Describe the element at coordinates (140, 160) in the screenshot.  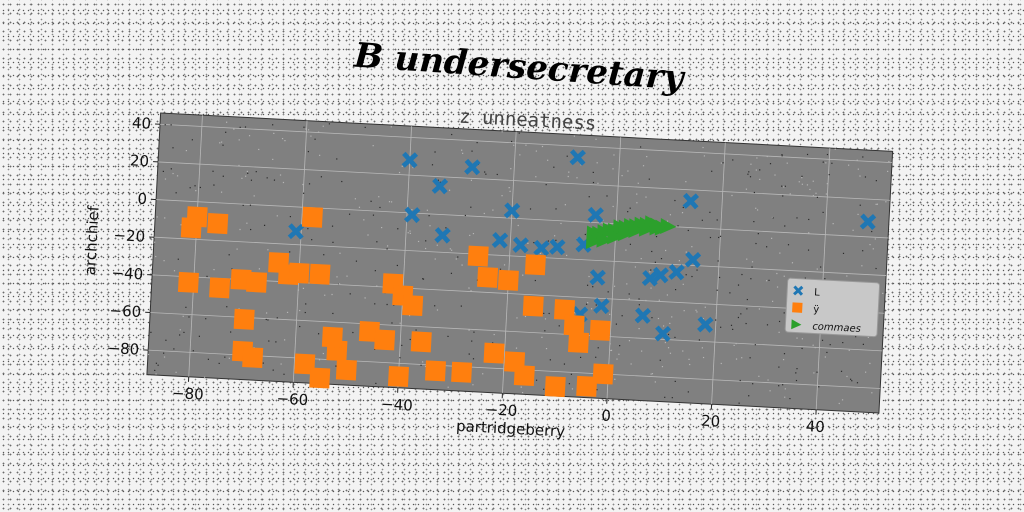
I see `y-tick-label: 20` at that location.